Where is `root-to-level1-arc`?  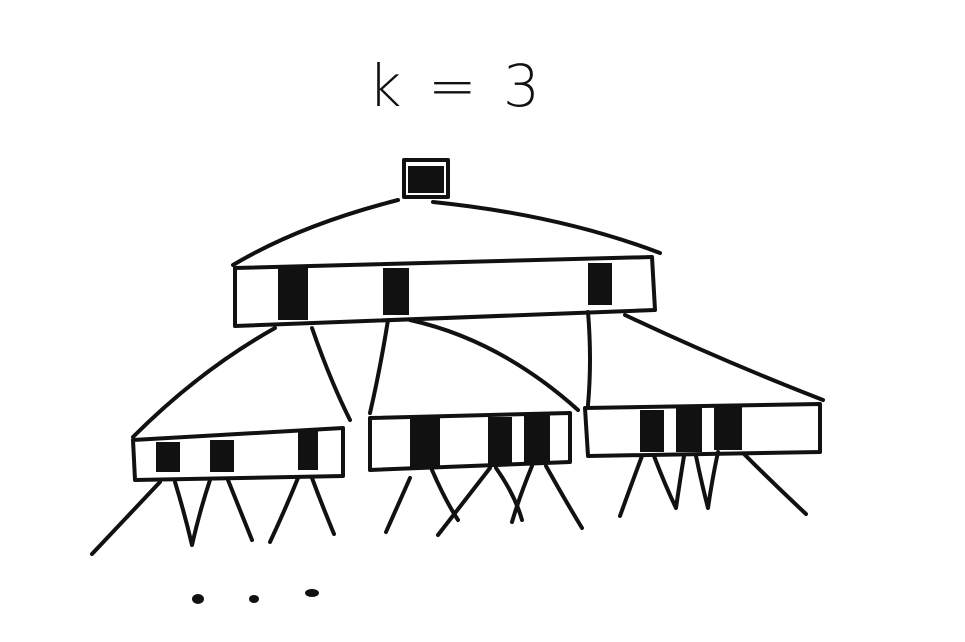
root-to-level1-arc is located at coordinates (446, 232).